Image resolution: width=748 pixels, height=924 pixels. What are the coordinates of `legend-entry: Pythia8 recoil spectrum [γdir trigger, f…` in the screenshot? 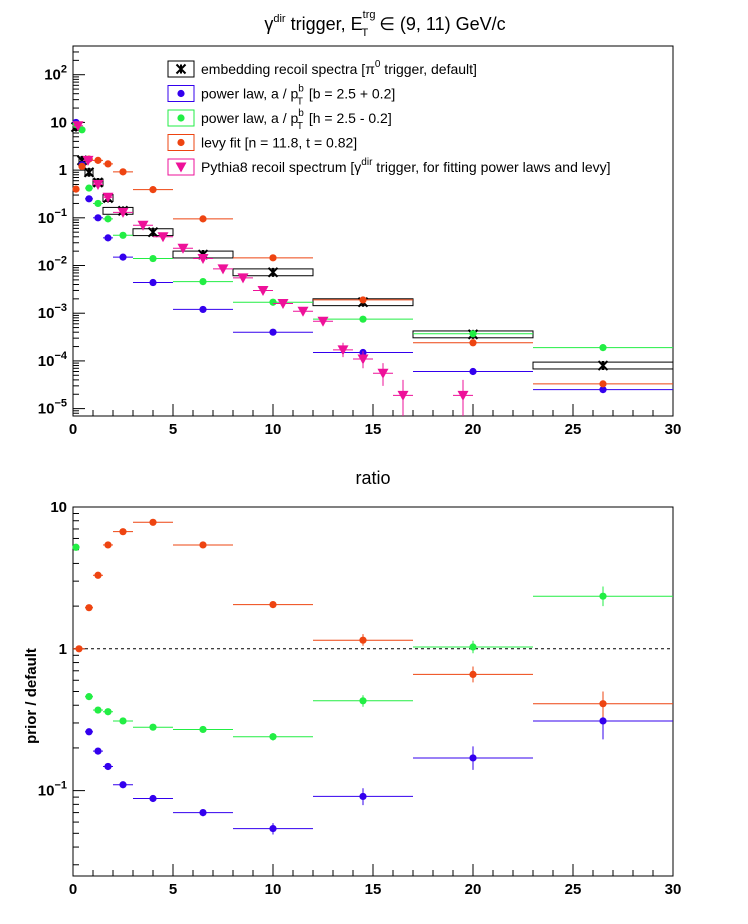 It's located at (389, 166).